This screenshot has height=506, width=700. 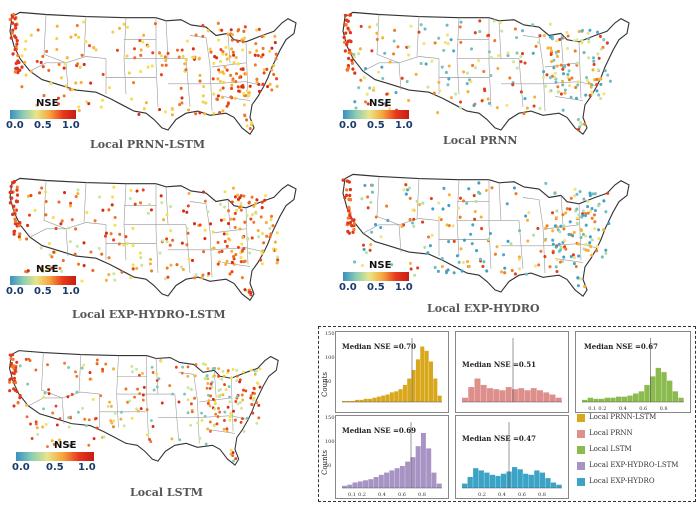 What do you see at coordinates (392, 460) in the screenshot?
I see `histogram-svg: 0.1 0.2 0.4 0.6 0.8` at bounding box center [392, 460].